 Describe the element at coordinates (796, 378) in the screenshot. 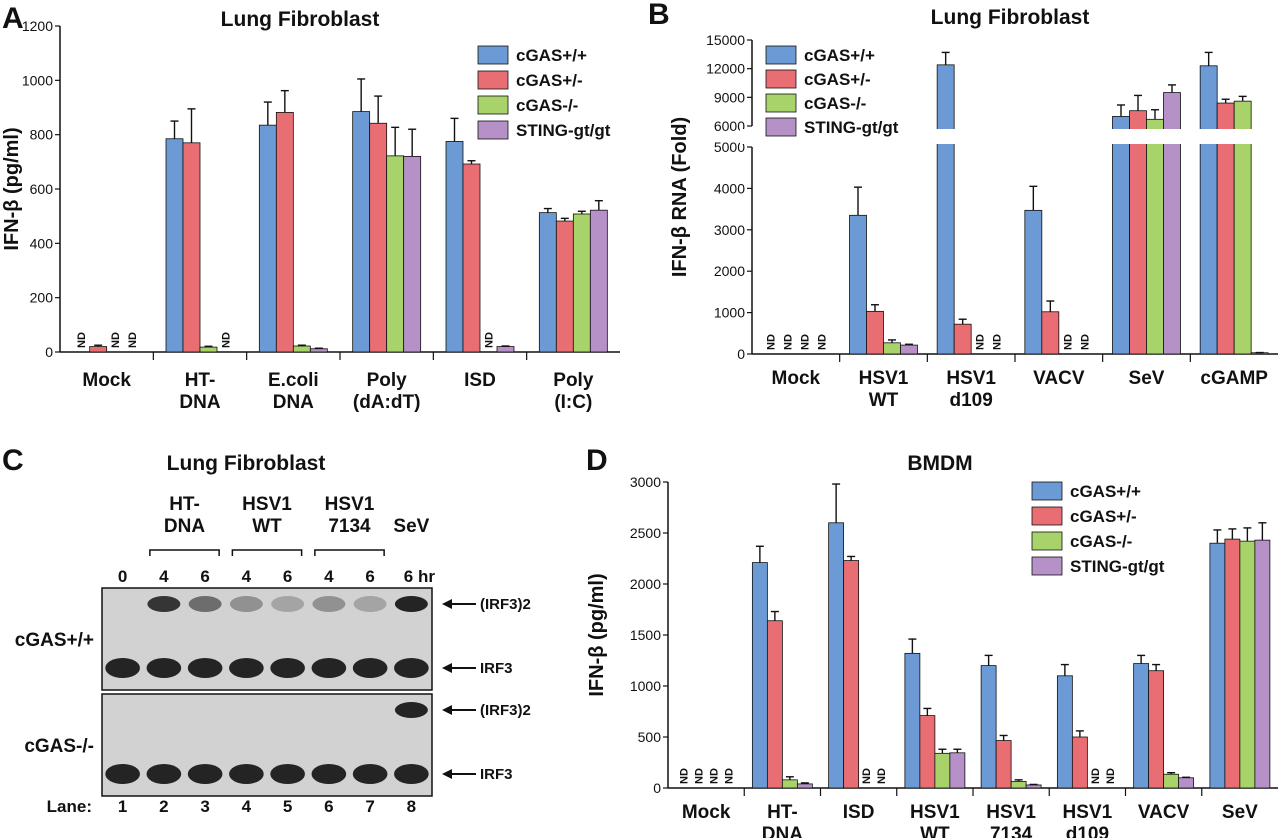

I see `x-category-label: Mock` at that location.